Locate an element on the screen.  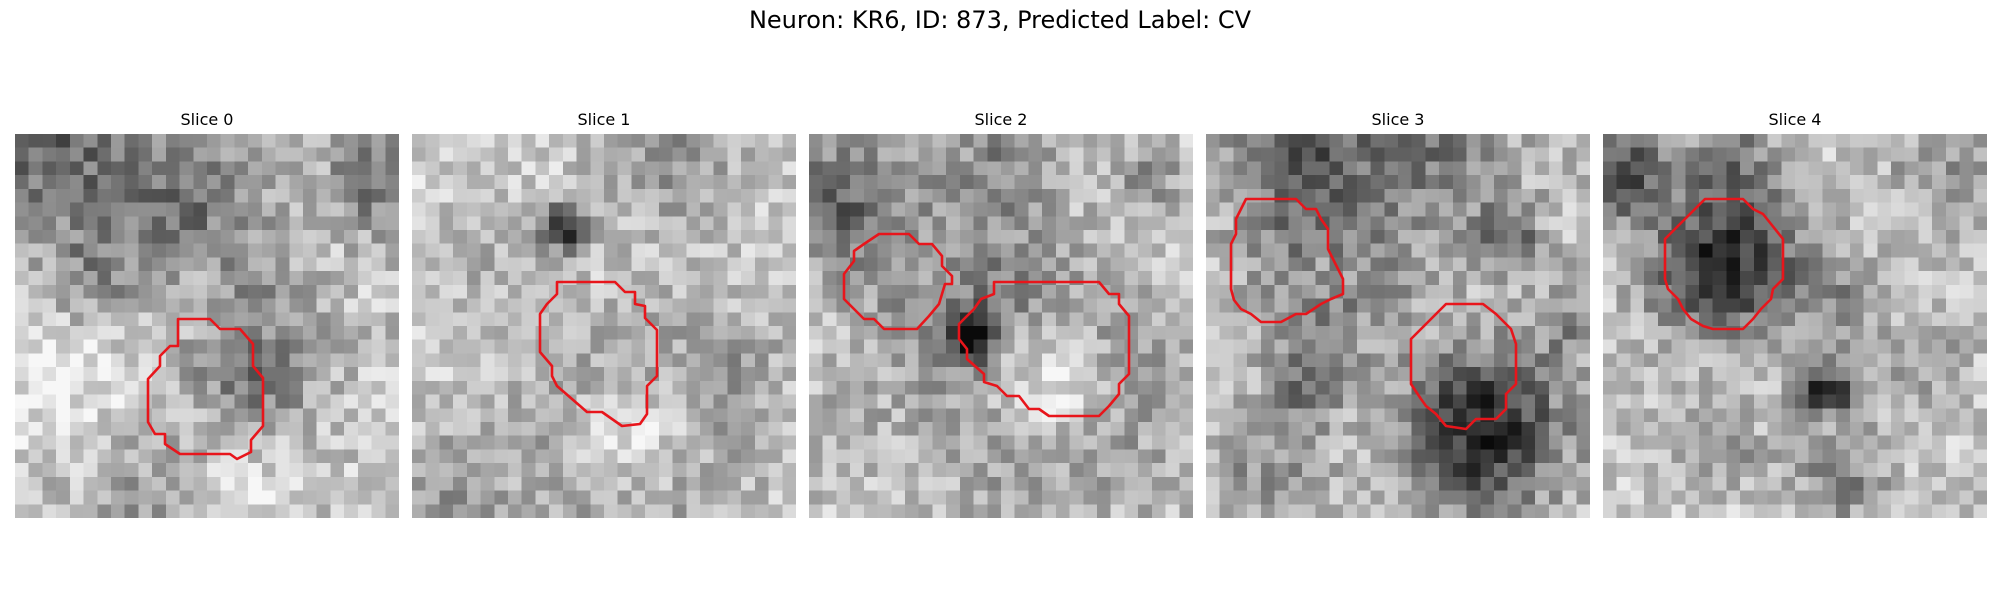
slice-title: Slice 4 is located at coordinates (1795, 119).